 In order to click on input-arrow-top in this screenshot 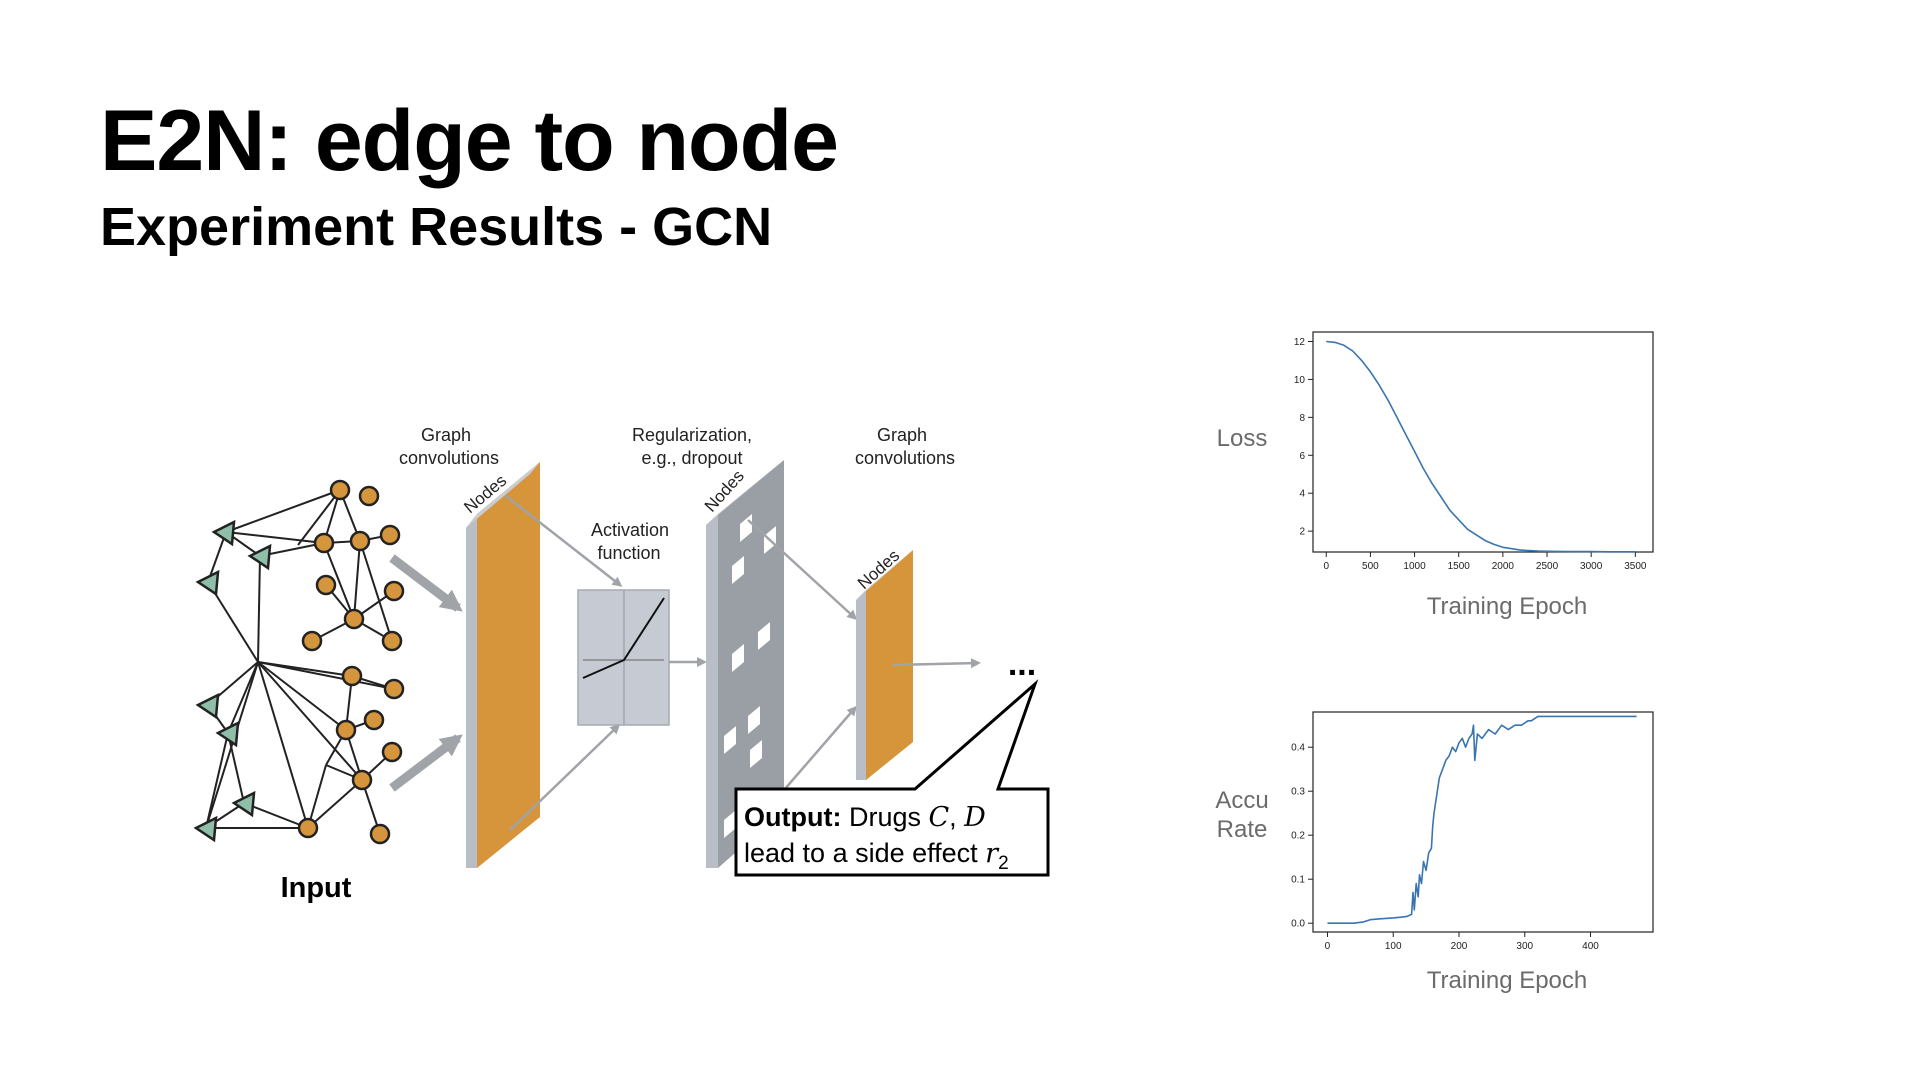, I will do `click(426, 583)`.